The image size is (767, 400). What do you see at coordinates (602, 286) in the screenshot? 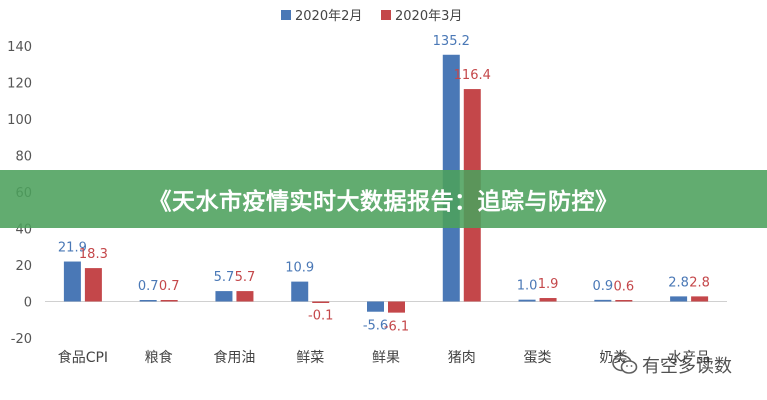
I see `data-label: 0.9` at bounding box center [602, 286].